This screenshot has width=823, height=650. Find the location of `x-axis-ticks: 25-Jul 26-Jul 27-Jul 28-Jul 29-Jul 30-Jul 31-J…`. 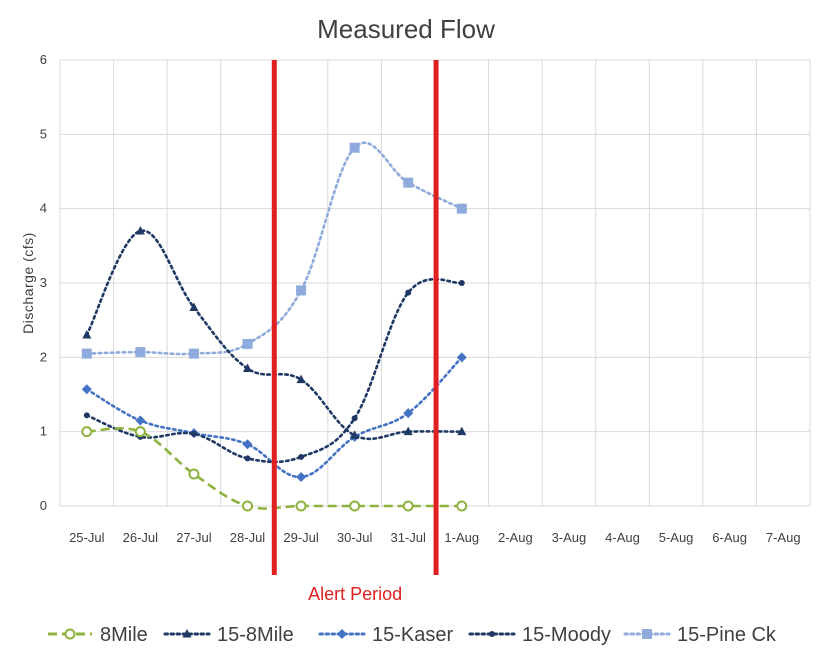

x-axis-ticks: 25-Jul 26-Jul 27-Jul 28-Jul 29-Jul 30-Jul 31-J… is located at coordinates (434, 537).